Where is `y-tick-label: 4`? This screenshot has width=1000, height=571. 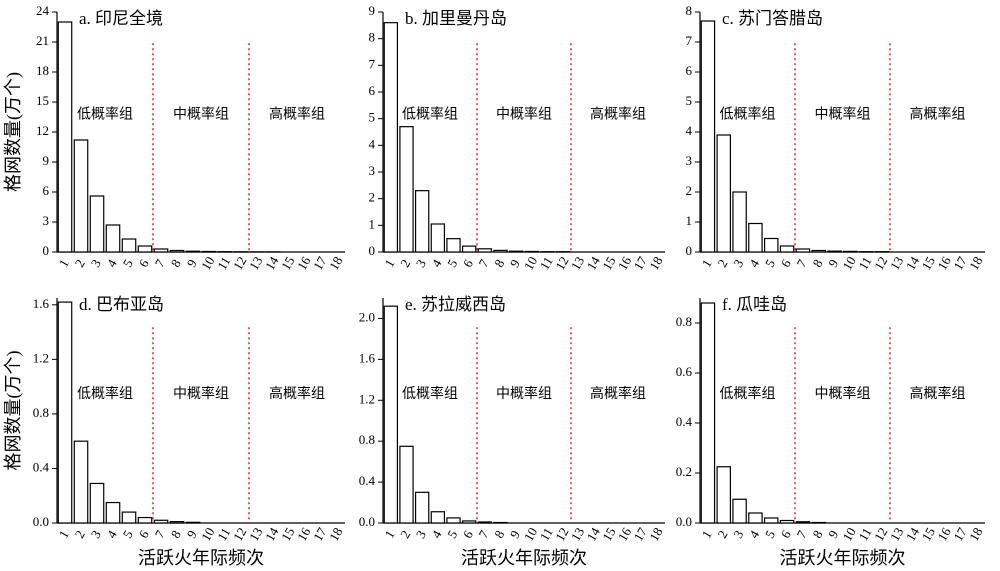
y-tick-label: 4 is located at coordinates (689, 130).